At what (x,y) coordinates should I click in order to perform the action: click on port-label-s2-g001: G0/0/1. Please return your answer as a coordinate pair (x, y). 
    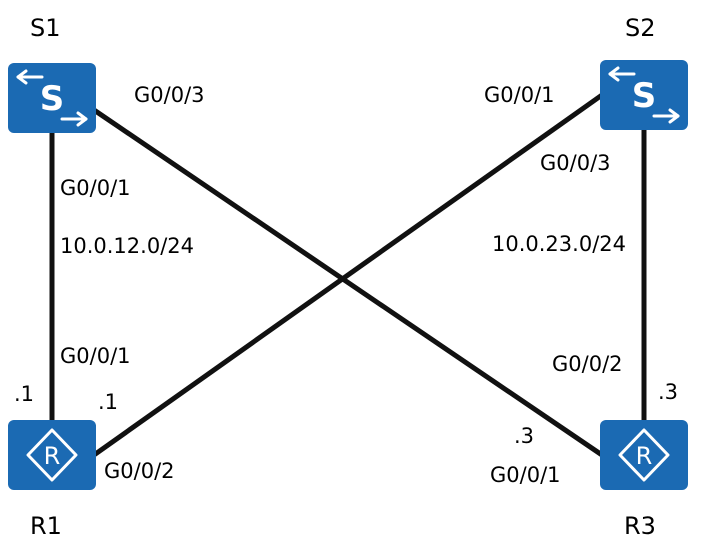
    Looking at the image, I should click on (519, 95).